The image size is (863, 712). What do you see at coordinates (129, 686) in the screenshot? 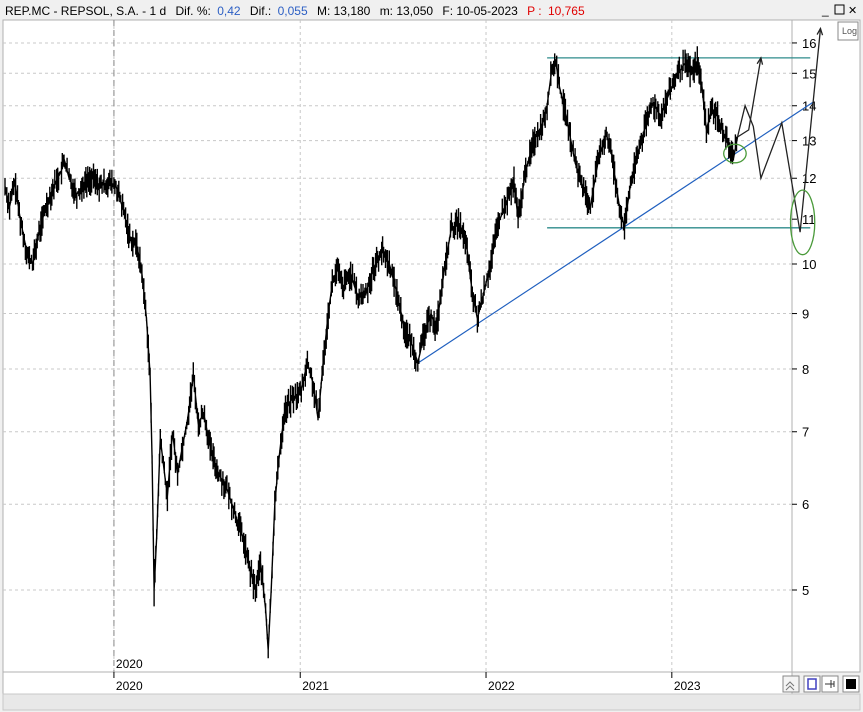
I see `x-tick-label: 2020` at bounding box center [129, 686].